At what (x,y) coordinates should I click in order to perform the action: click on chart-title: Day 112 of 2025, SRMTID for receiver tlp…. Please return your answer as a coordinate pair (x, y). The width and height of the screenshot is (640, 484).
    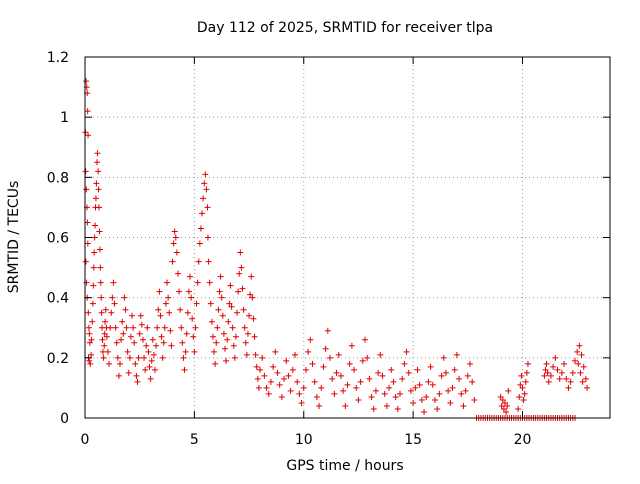
    Looking at the image, I should click on (345, 28).